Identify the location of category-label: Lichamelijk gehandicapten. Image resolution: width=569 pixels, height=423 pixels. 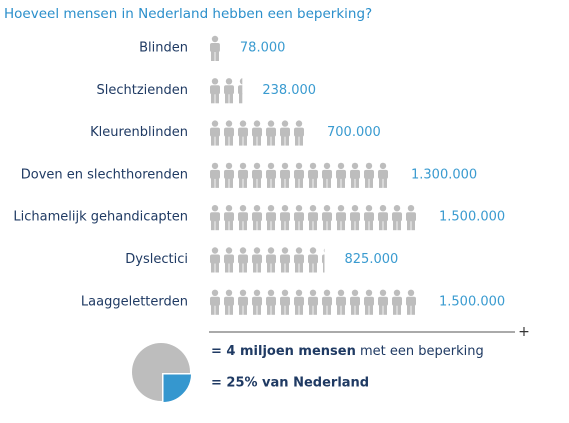
(100, 217).